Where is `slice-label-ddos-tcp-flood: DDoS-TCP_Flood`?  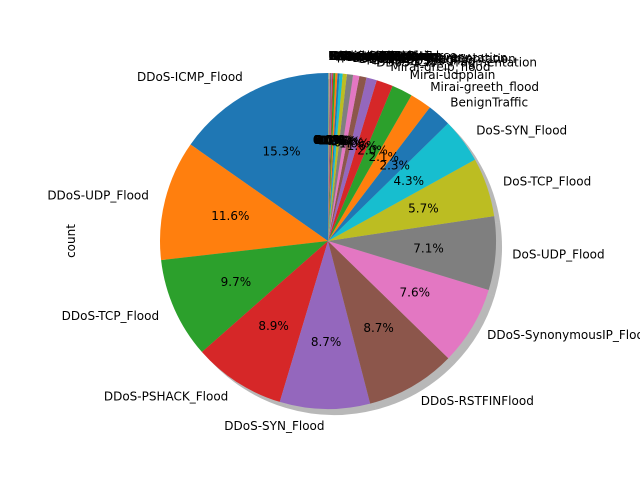 slice-label-ddos-tcp-flood: DDoS-TCP_Flood is located at coordinates (110, 316).